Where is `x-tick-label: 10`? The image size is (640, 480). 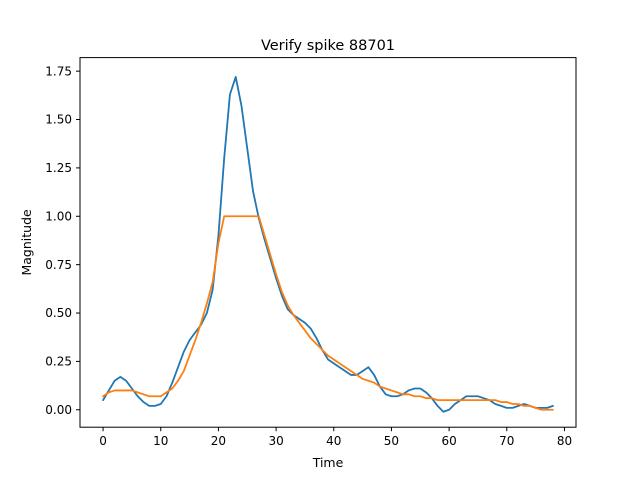
x-tick-label: 10 is located at coordinates (160, 441).